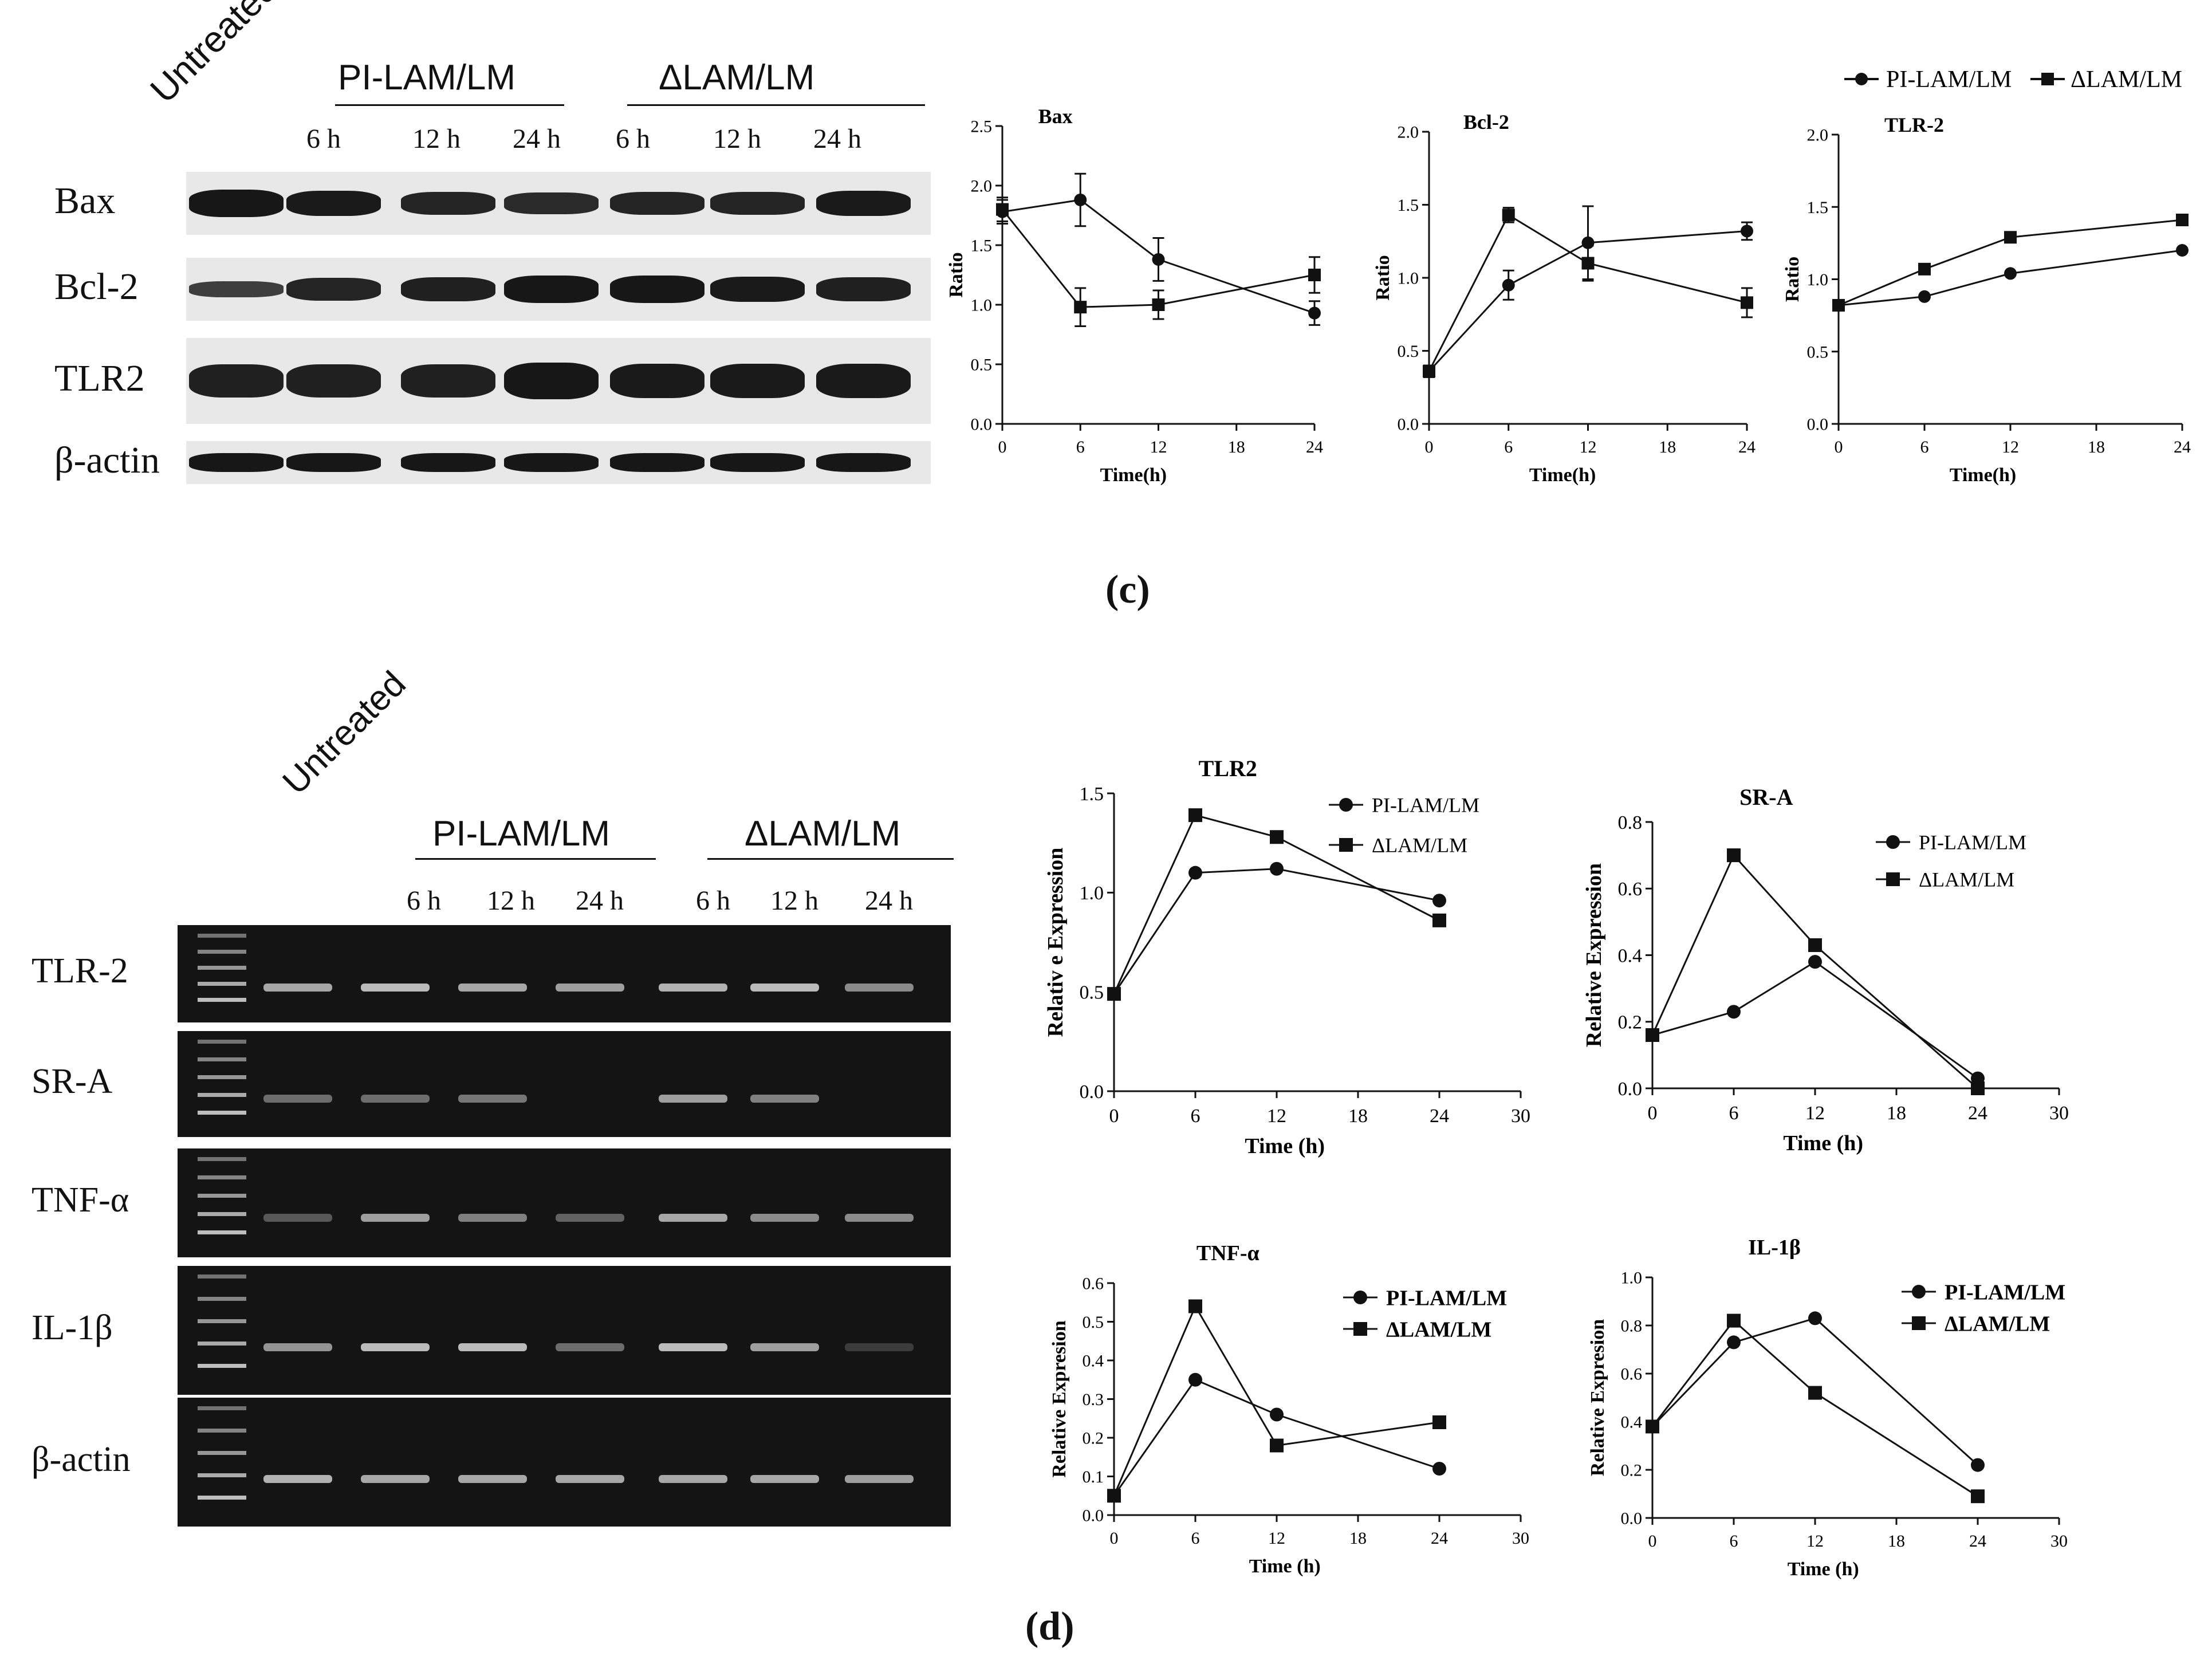  I want to click on chart-bcl2: 0.0 0.5 1.0 1.5 2.0 0 6 12 18 24 Bcl-2 Time(h) Ratio, so click(1564, 298).